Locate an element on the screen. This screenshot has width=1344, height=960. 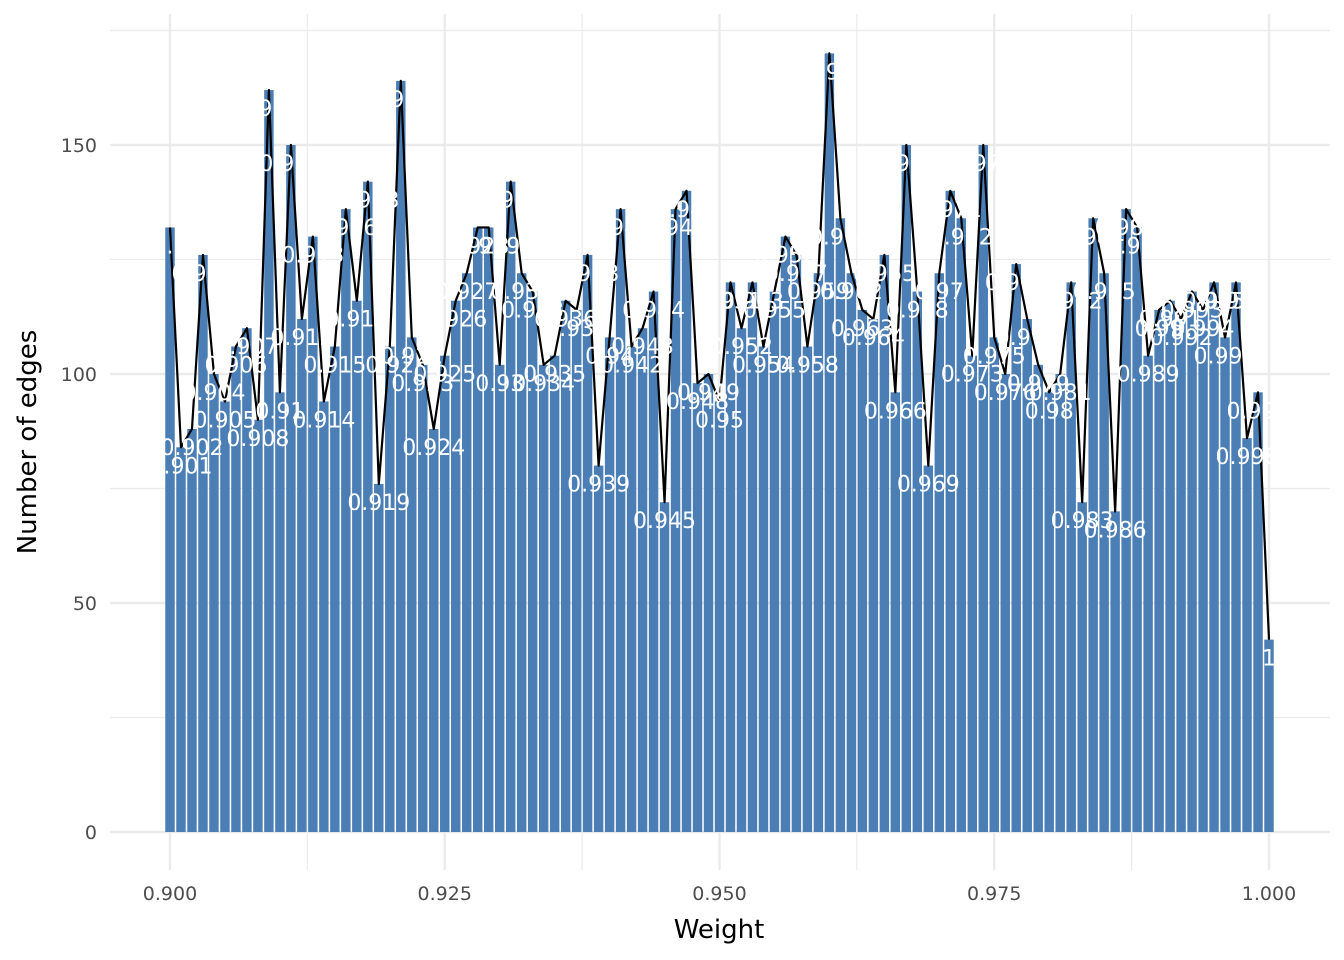
data-label: 0.98 is located at coordinates (1049, 411).